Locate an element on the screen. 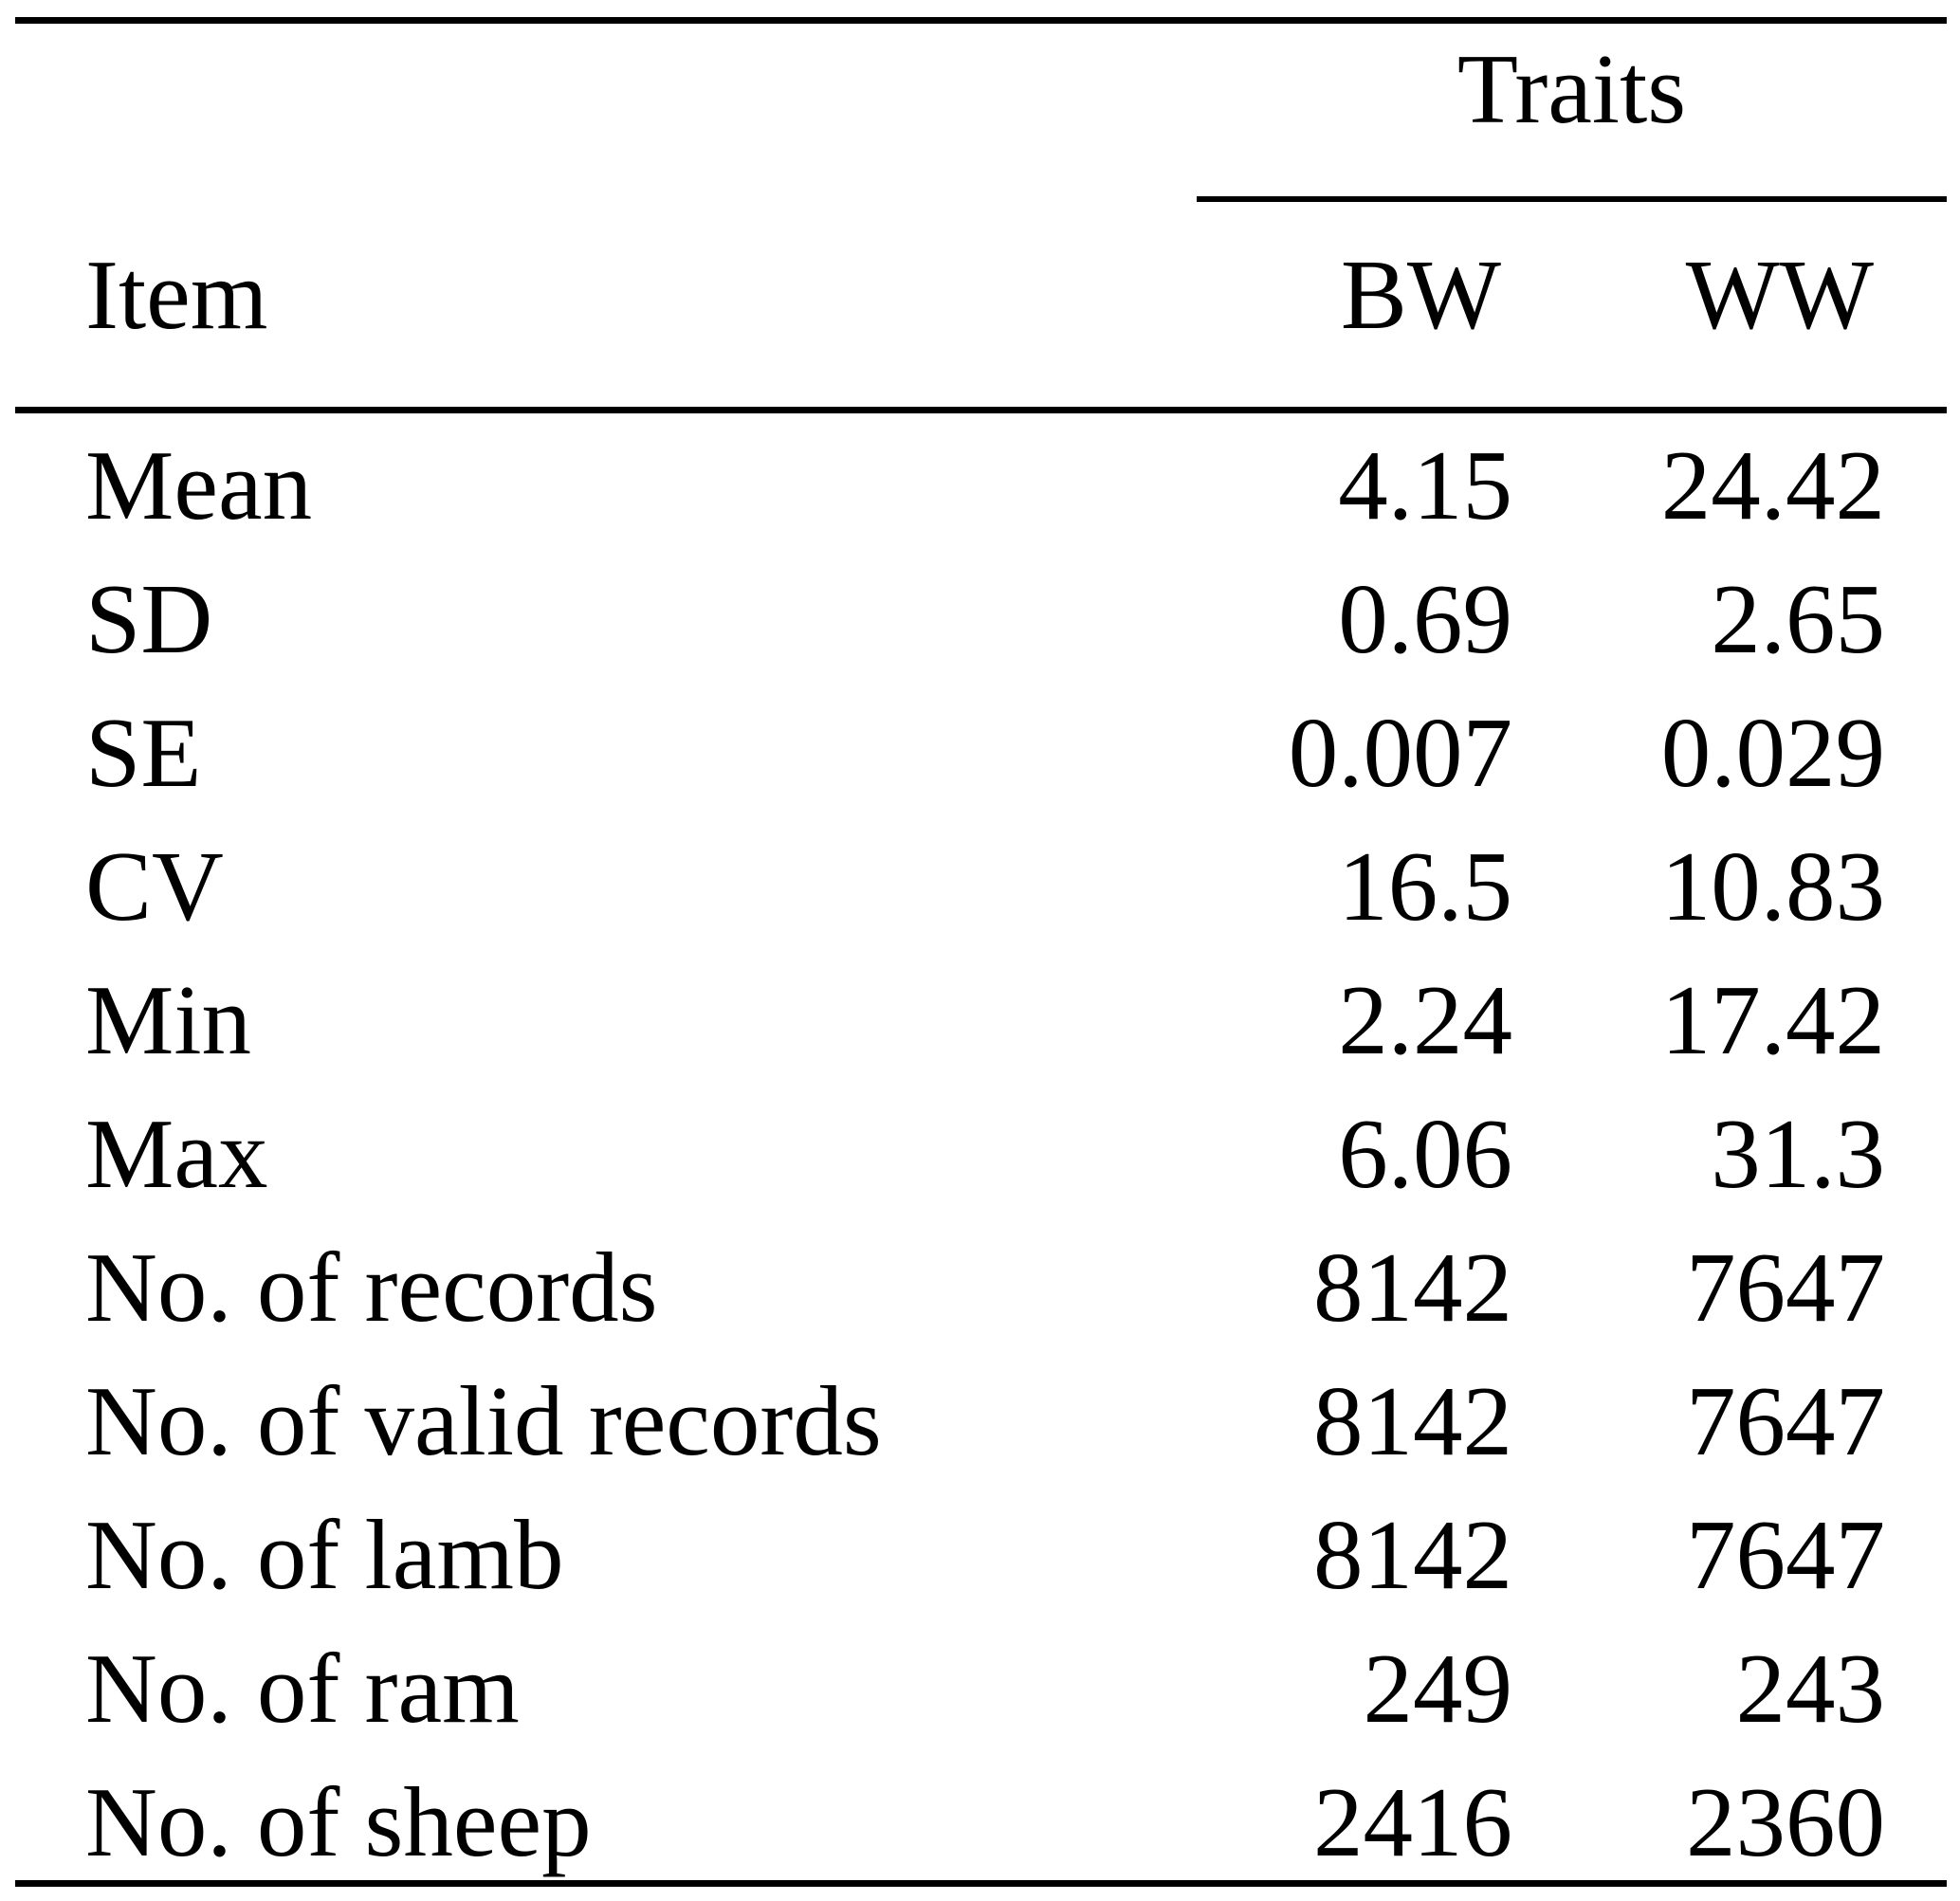 The height and width of the screenshot is (1901, 1960). bw-value: 249 is located at coordinates (1438, 1689).